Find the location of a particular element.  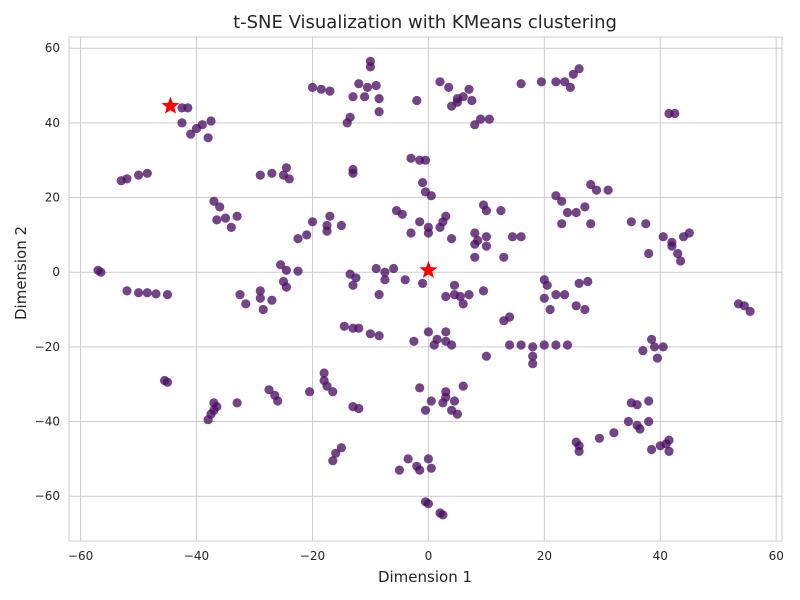

y-tick-label: −40 is located at coordinates (47, 422).